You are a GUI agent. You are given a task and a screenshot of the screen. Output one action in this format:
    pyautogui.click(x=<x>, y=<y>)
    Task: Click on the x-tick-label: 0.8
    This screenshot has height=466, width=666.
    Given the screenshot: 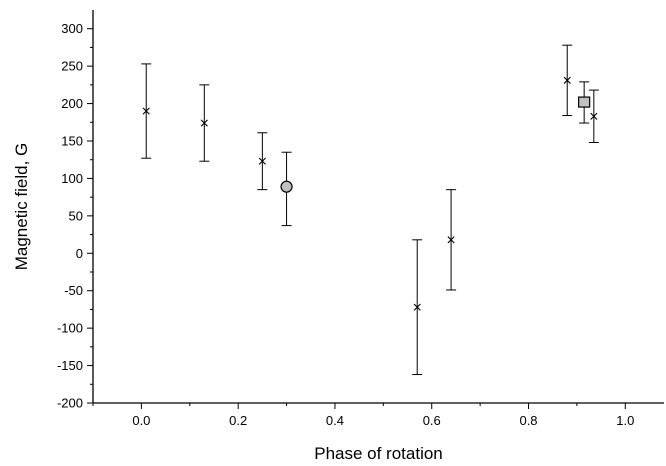 What is the action you would take?
    pyautogui.click(x=528, y=420)
    